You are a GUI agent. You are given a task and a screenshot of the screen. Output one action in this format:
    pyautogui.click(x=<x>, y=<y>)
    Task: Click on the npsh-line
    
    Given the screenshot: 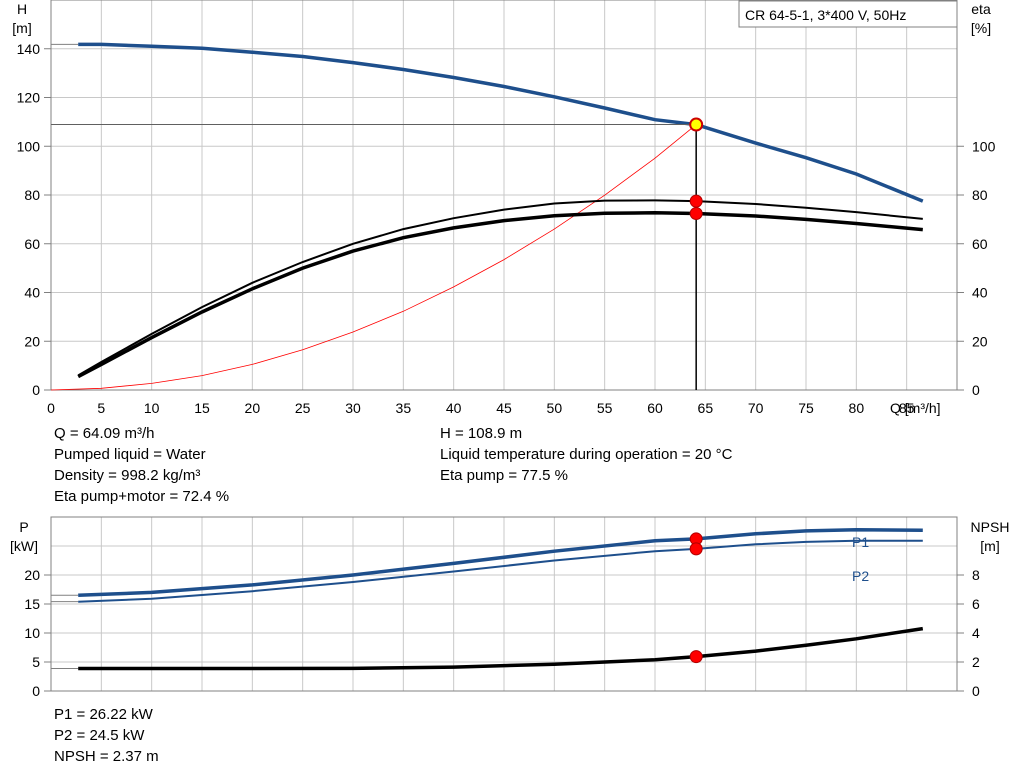 What is the action you would take?
    pyautogui.click(x=501, y=648)
    